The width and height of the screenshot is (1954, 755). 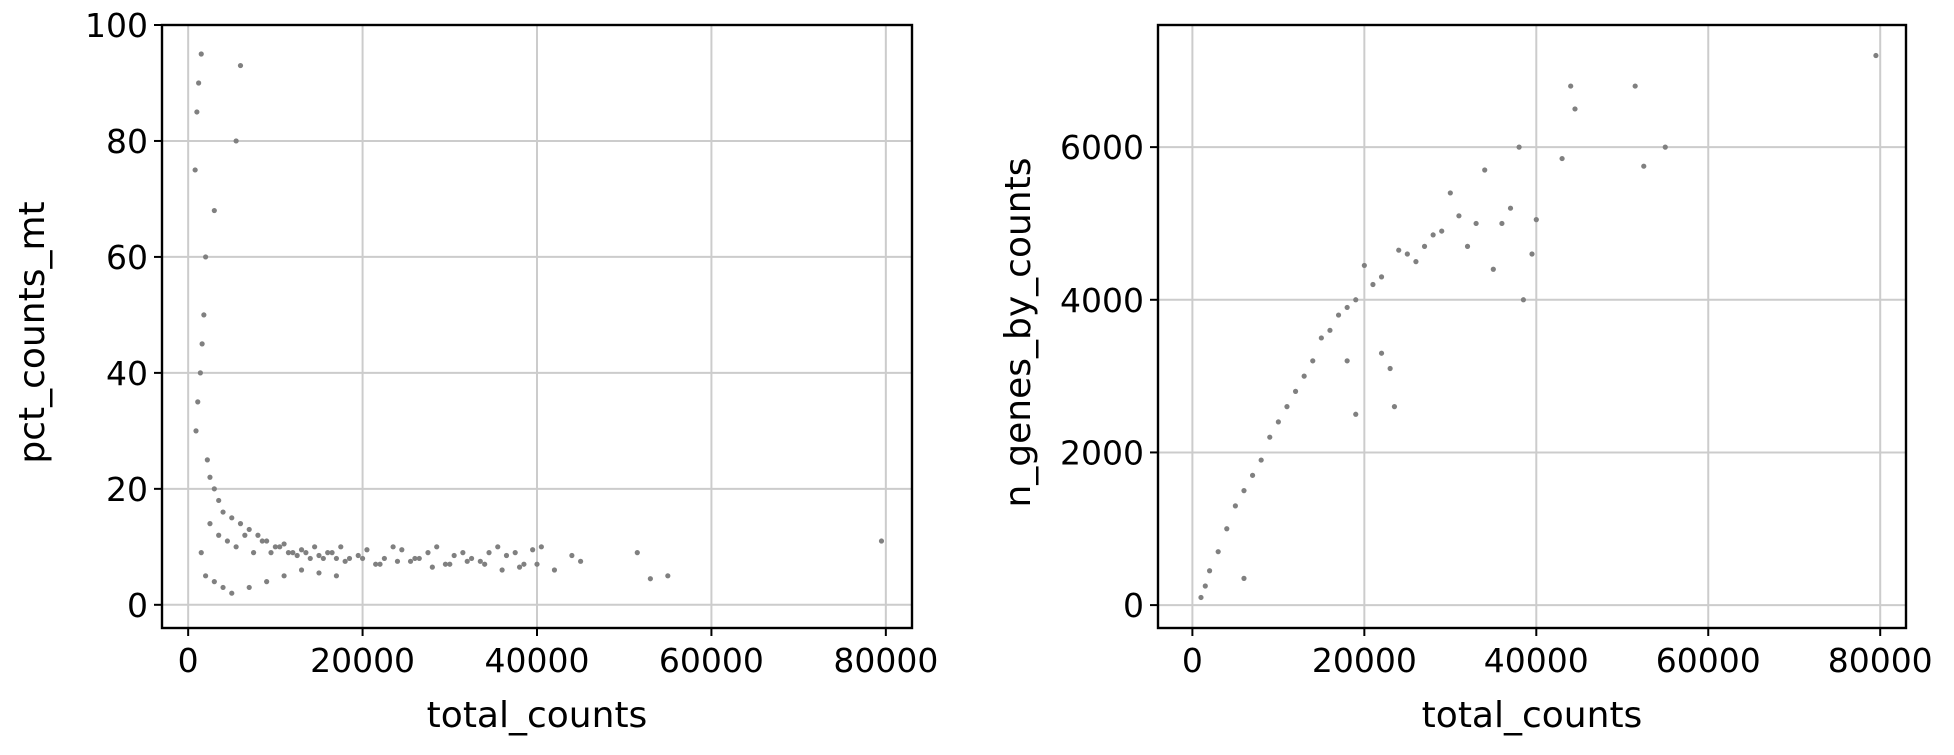 I want to click on x-tick-label: 0, so click(x=1192, y=660).